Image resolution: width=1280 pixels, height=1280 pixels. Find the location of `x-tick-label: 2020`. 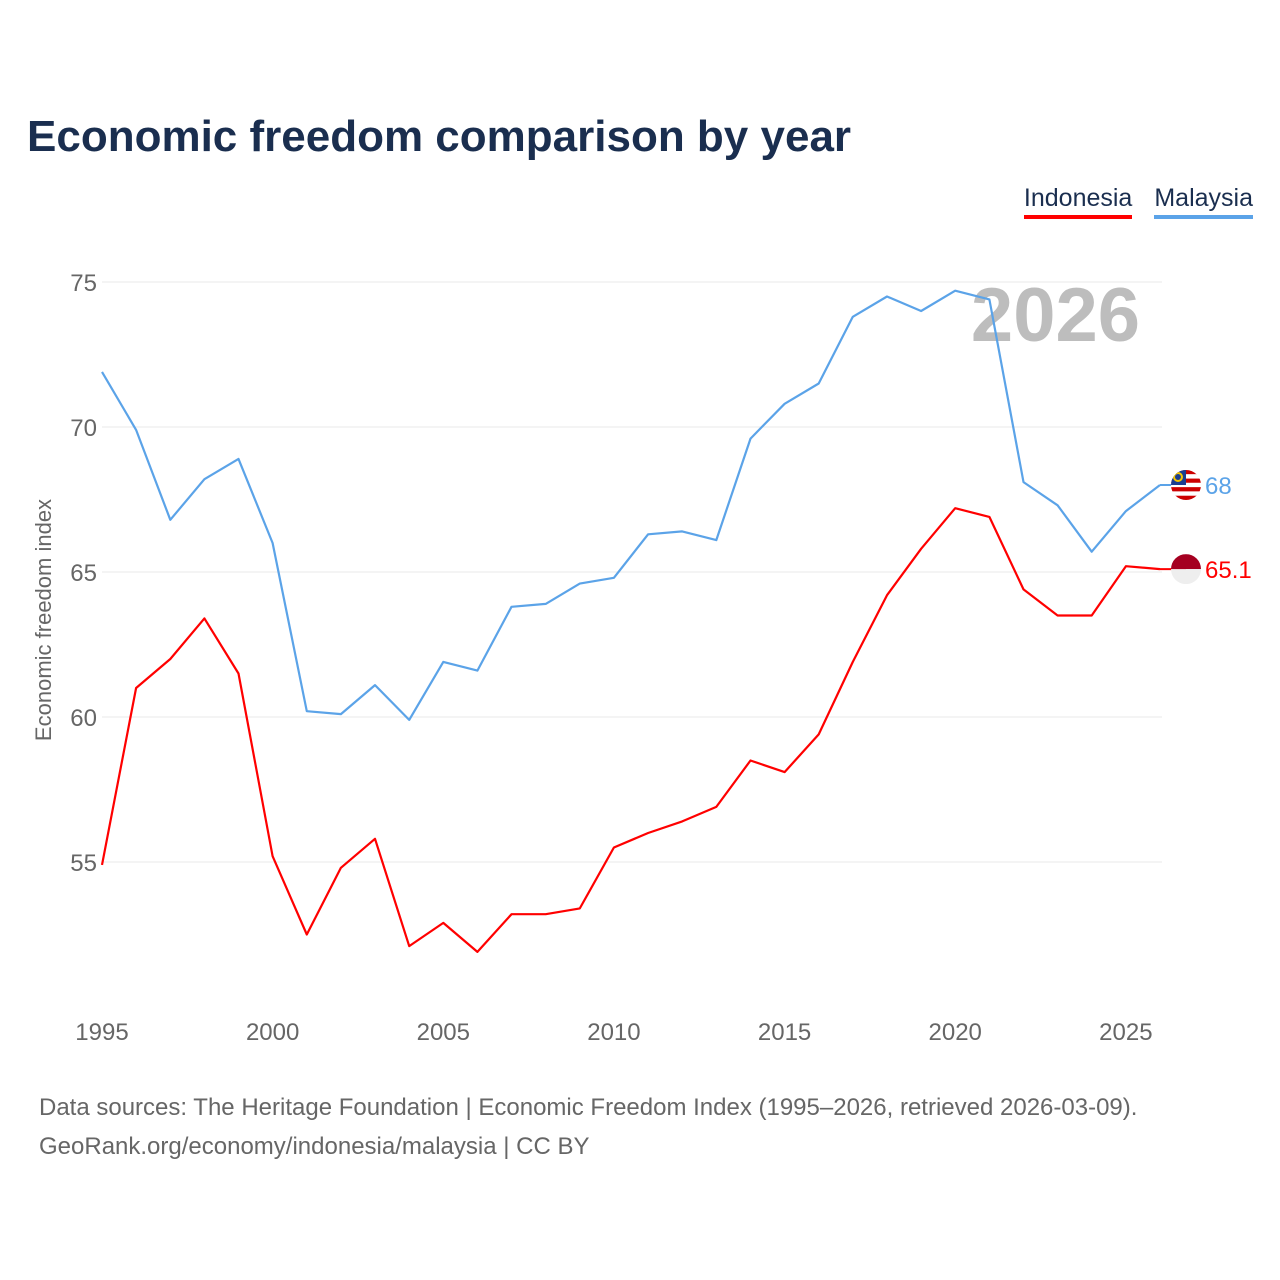

x-tick-label: 2020 is located at coordinates (955, 1032).